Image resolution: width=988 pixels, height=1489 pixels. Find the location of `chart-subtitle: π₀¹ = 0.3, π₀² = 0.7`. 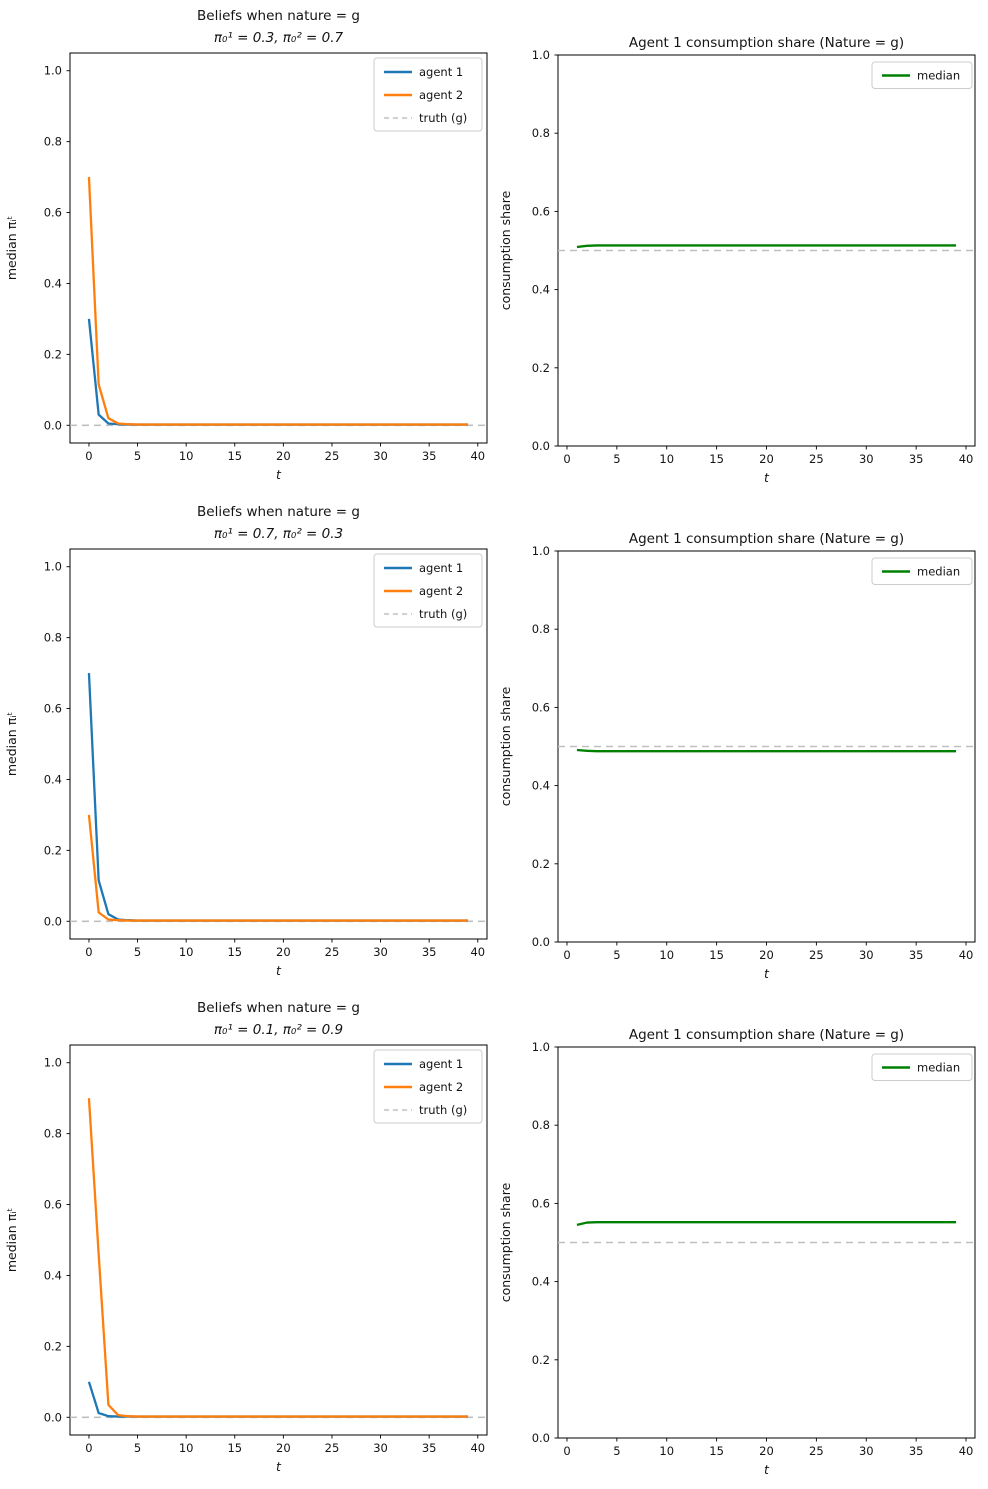

chart-subtitle: π₀¹ = 0.3, π₀² = 0.7 is located at coordinates (279, 38).